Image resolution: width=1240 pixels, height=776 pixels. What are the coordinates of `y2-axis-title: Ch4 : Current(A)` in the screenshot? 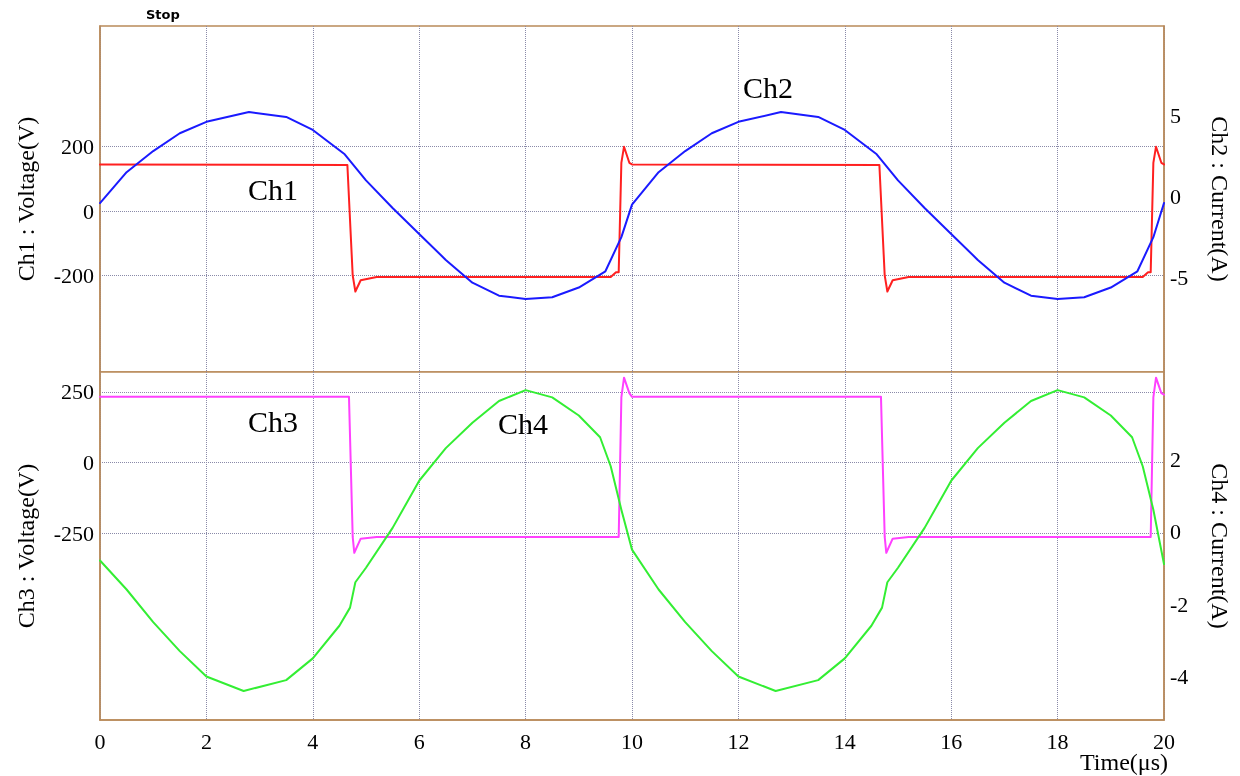 It's located at (1220, 546).